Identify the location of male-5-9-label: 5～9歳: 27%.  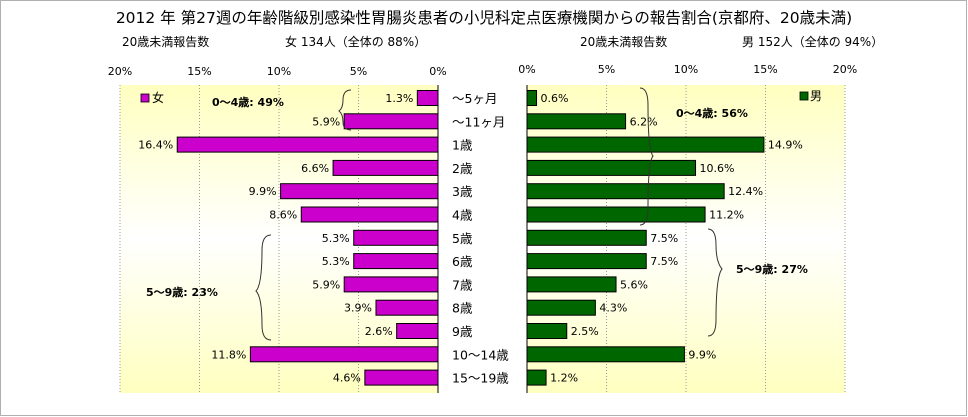
(772, 269).